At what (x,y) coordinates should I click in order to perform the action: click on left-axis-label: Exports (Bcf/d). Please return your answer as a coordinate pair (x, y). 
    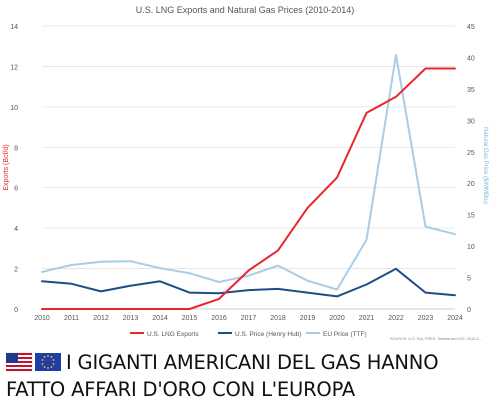
    Looking at the image, I should click on (6, 167).